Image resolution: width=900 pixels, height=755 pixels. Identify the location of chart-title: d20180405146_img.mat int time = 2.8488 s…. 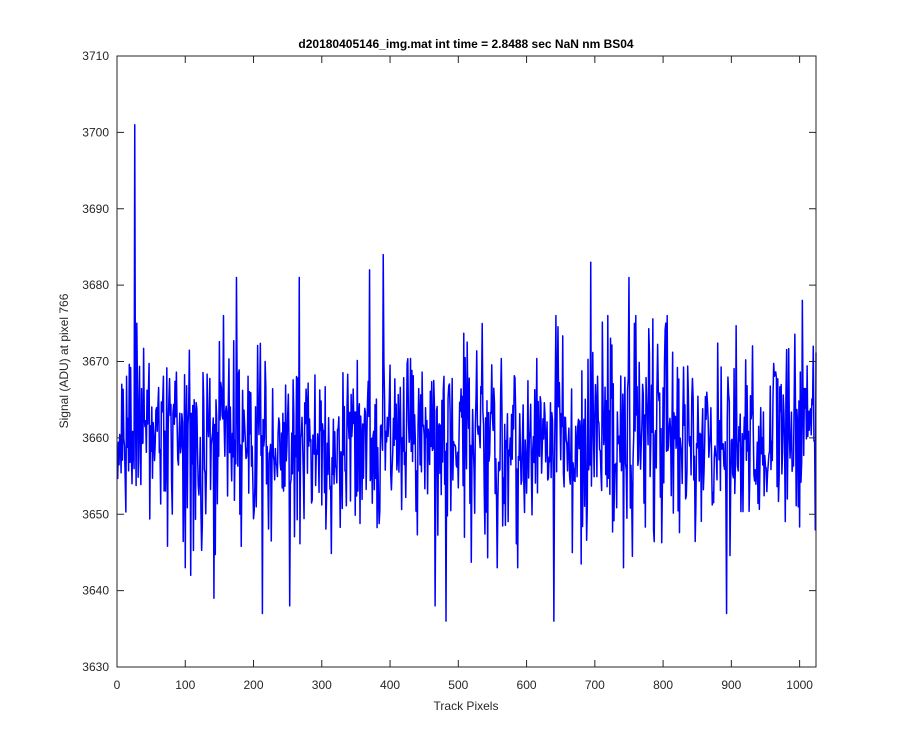
(466, 44).